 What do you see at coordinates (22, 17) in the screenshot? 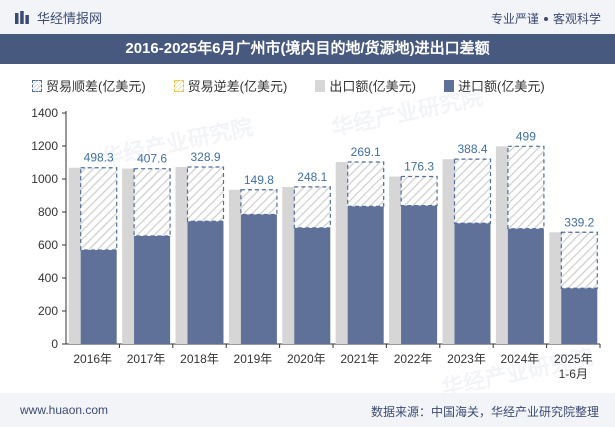
I see `brand-logo-icon` at bounding box center [22, 17].